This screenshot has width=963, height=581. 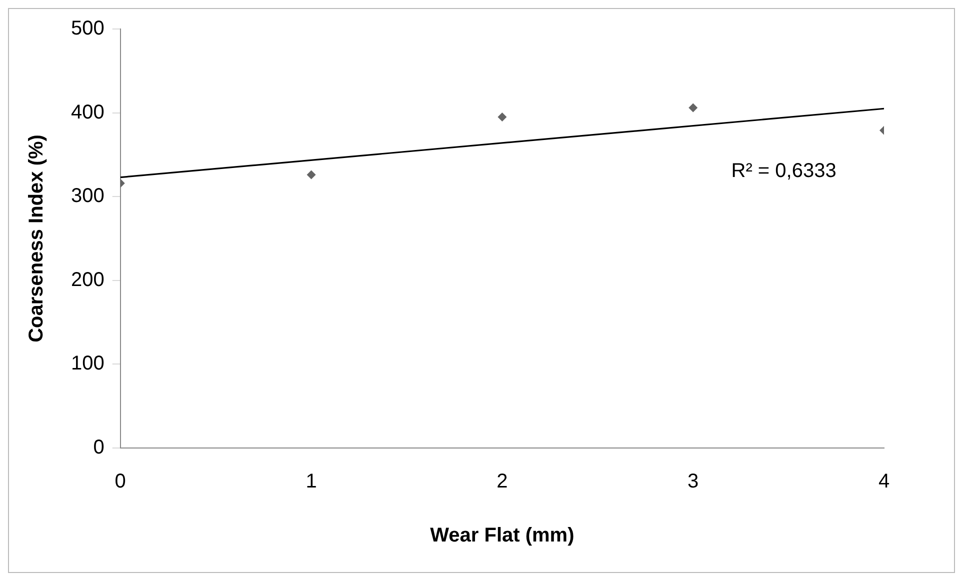 I want to click on y-tick-label: 500, so click(x=87, y=29).